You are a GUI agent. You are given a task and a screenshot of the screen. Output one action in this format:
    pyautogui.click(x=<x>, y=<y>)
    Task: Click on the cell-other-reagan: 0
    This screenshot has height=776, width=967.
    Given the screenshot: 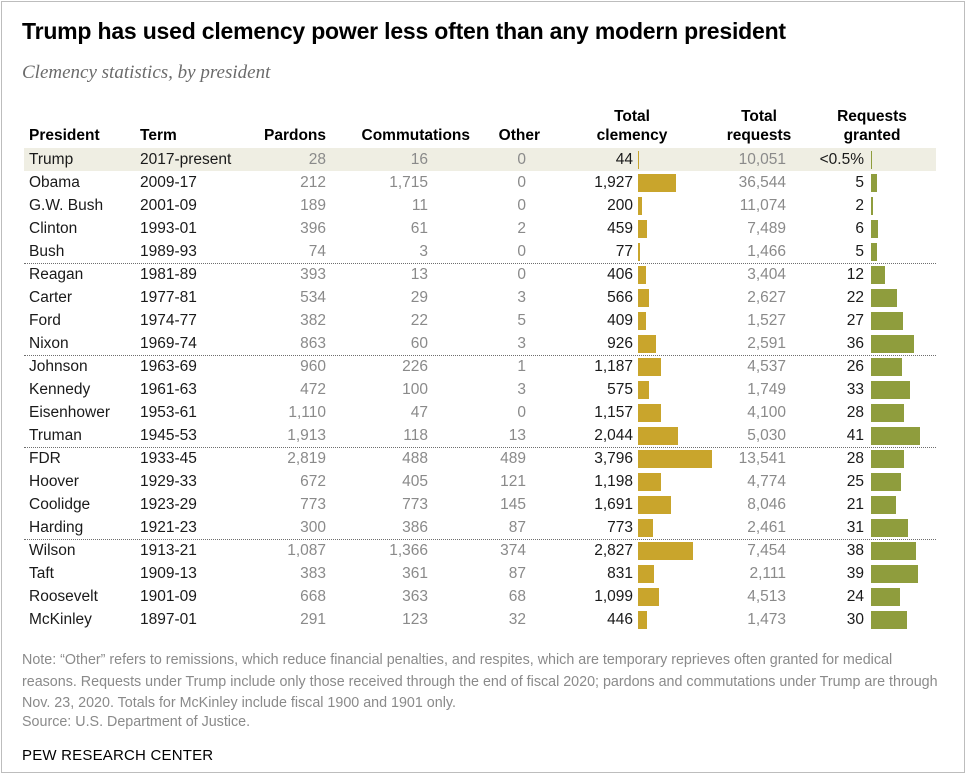 What is the action you would take?
    pyautogui.click(x=521, y=274)
    